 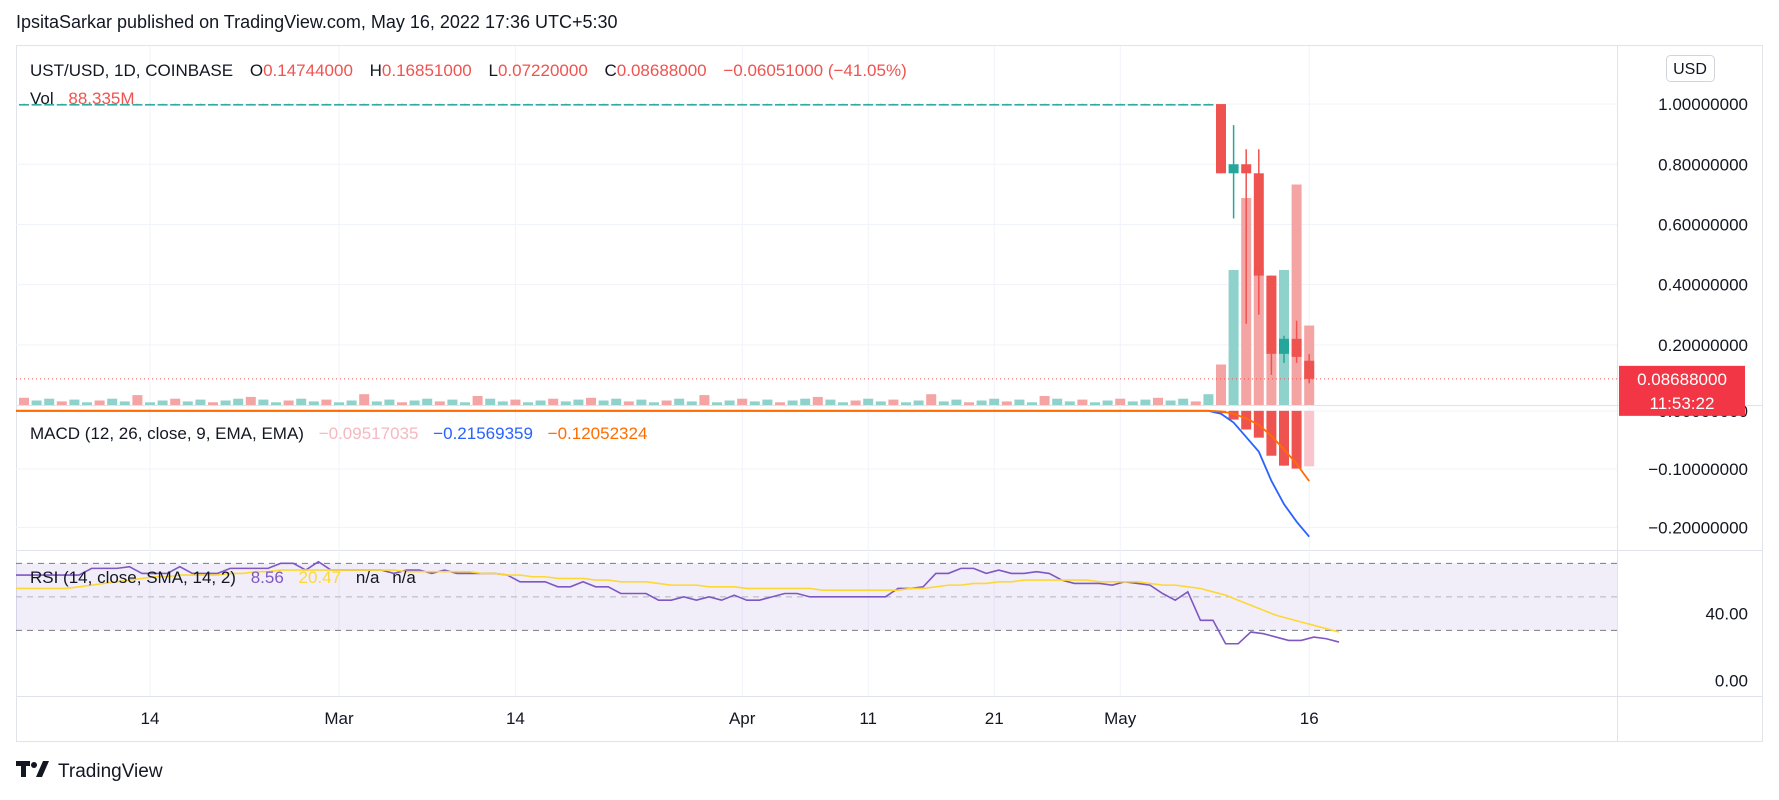 What do you see at coordinates (678, 601) in the screenshot?
I see `rsi-ma-line` at bounding box center [678, 601].